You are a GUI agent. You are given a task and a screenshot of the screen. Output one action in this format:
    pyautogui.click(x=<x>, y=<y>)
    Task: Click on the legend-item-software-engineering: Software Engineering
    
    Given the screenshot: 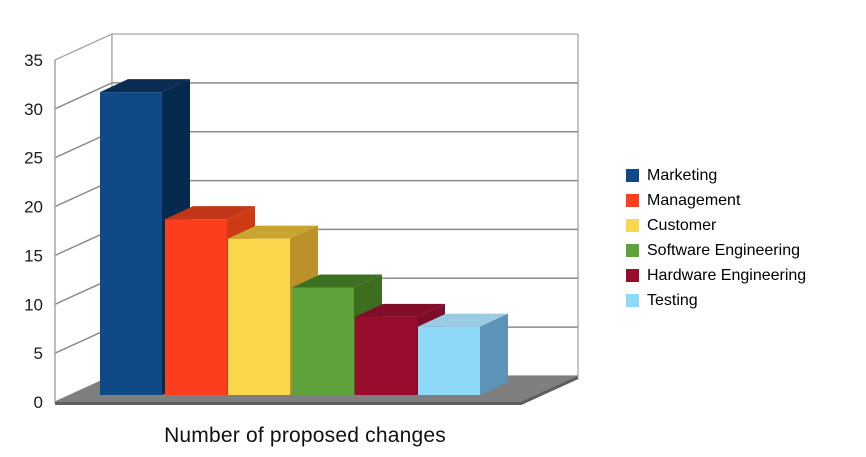 What is the action you would take?
    pyautogui.click(x=716, y=250)
    